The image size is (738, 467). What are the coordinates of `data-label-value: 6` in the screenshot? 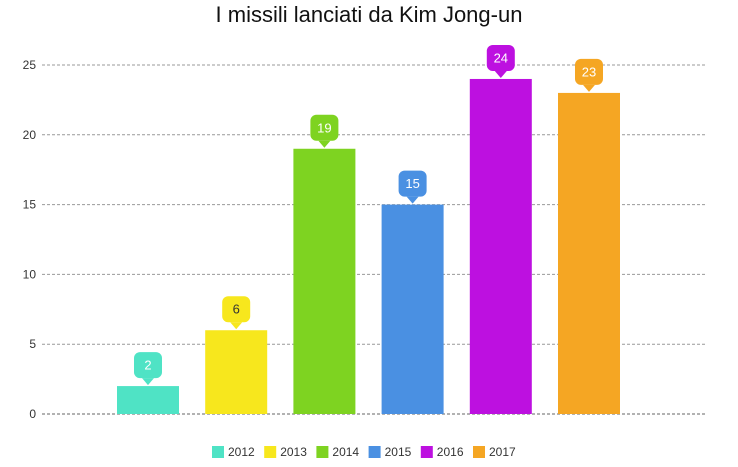 It's located at (236, 309).